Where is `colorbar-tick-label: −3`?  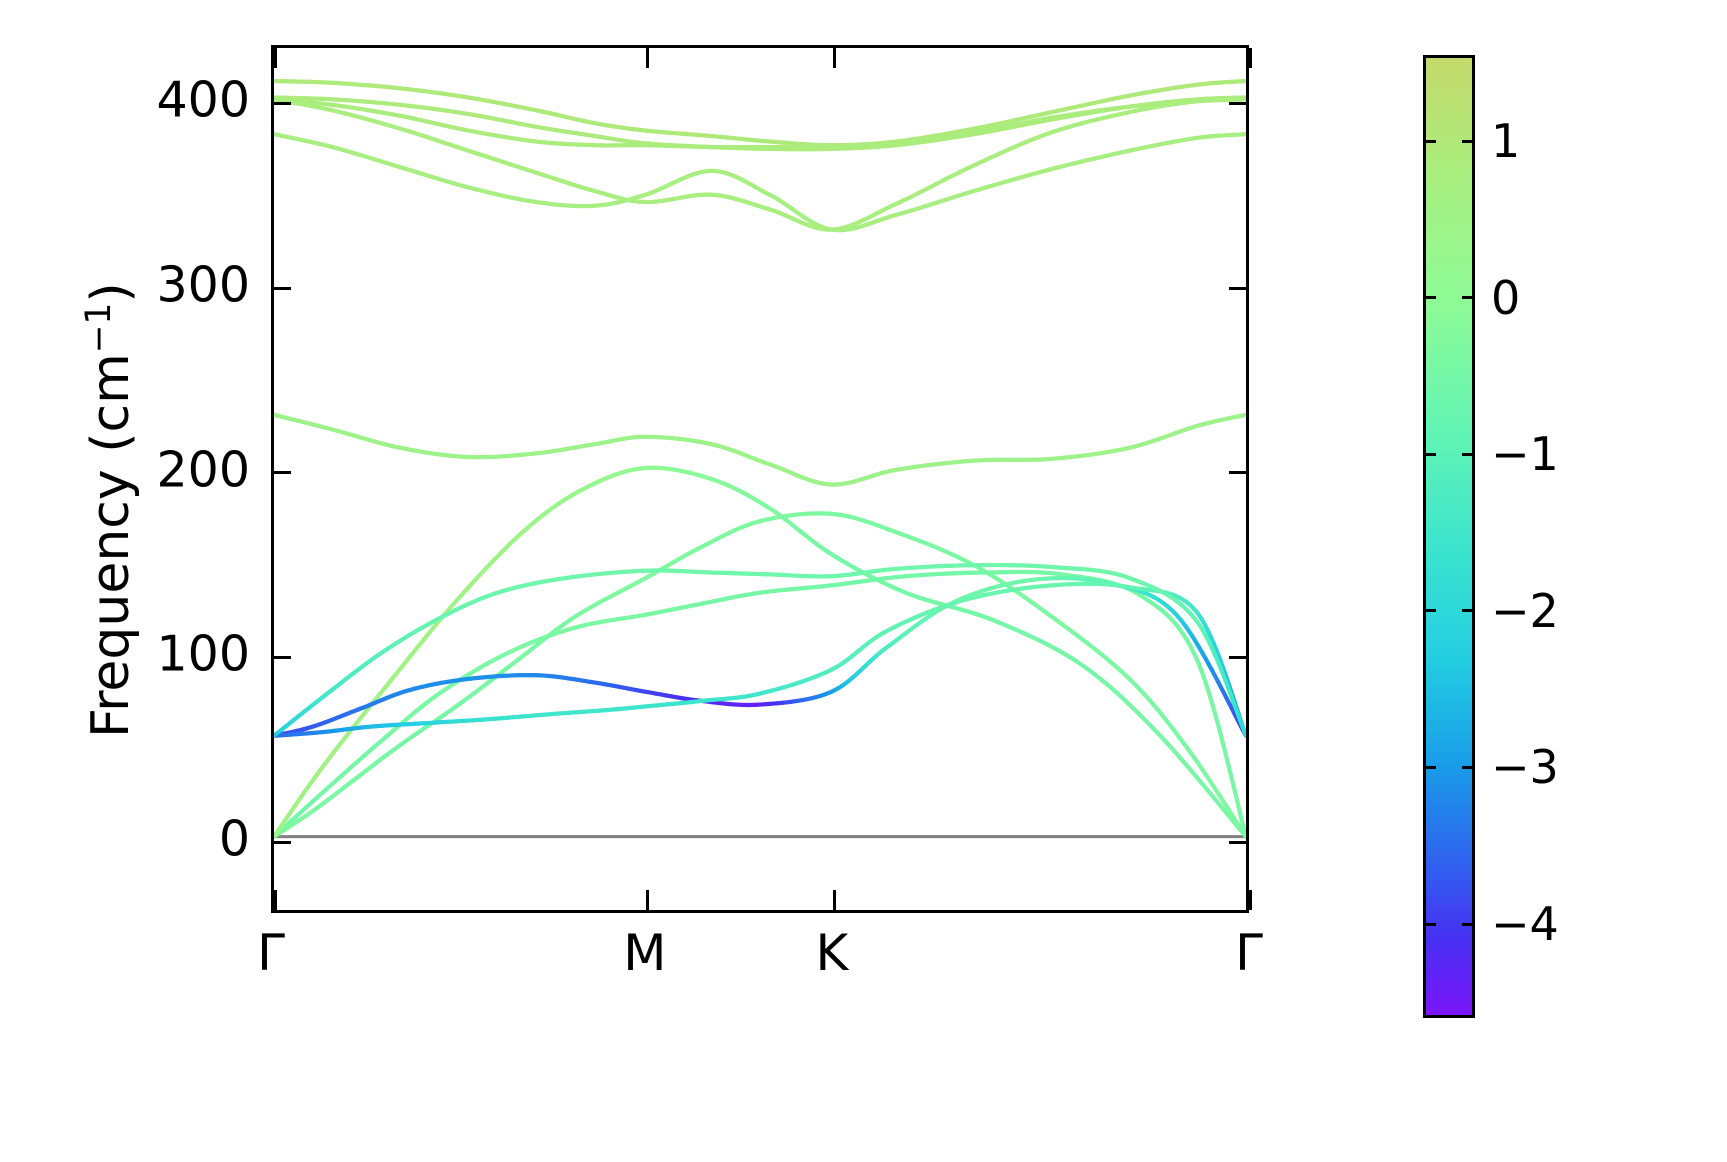 colorbar-tick-label: −3 is located at coordinates (1525, 767).